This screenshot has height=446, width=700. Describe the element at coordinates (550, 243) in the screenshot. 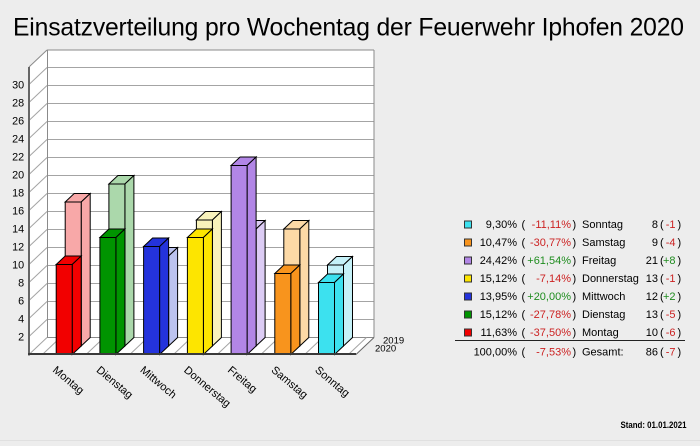

I see `svg-text: -30,77%` at that location.